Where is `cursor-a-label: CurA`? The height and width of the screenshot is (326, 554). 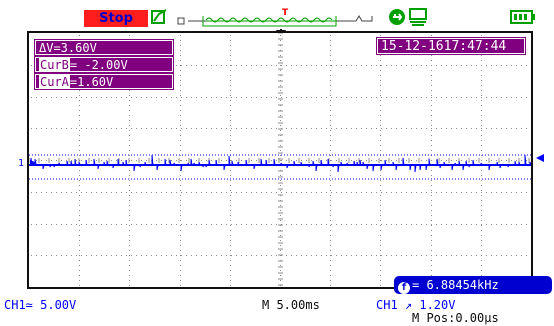 cursor-a-label: CurA is located at coordinates (54, 82).